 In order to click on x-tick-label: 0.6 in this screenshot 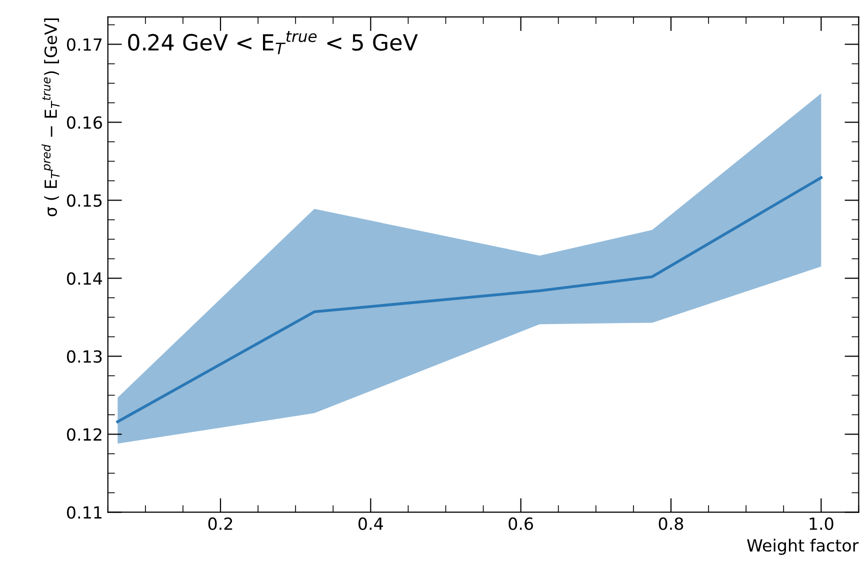, I will do `click(521, 523)`.